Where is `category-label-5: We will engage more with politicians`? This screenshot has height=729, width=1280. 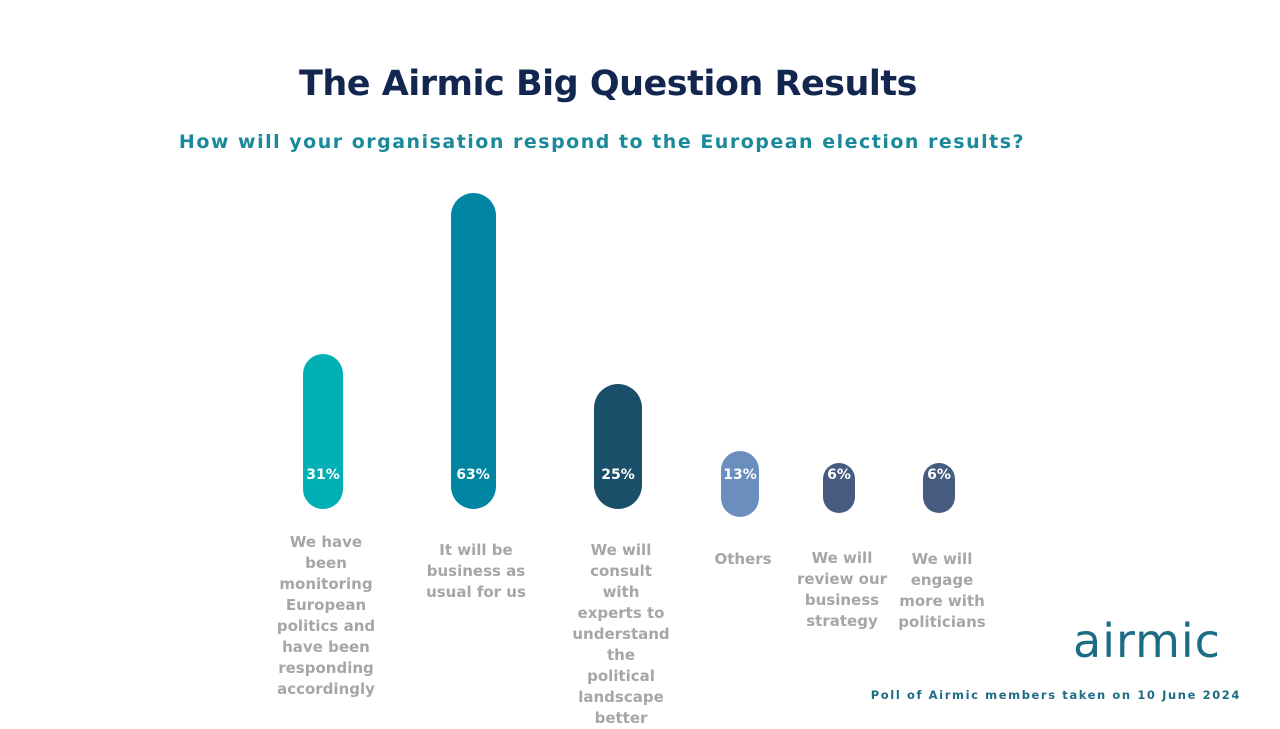
category-label-5: We will engage more with politicians is located at coordinates (942, 590).